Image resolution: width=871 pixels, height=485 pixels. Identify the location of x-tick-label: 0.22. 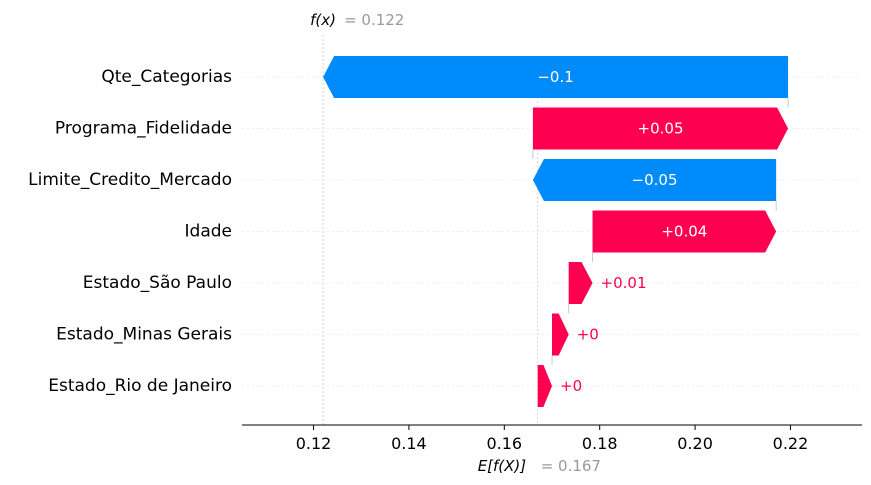
(791, 443).